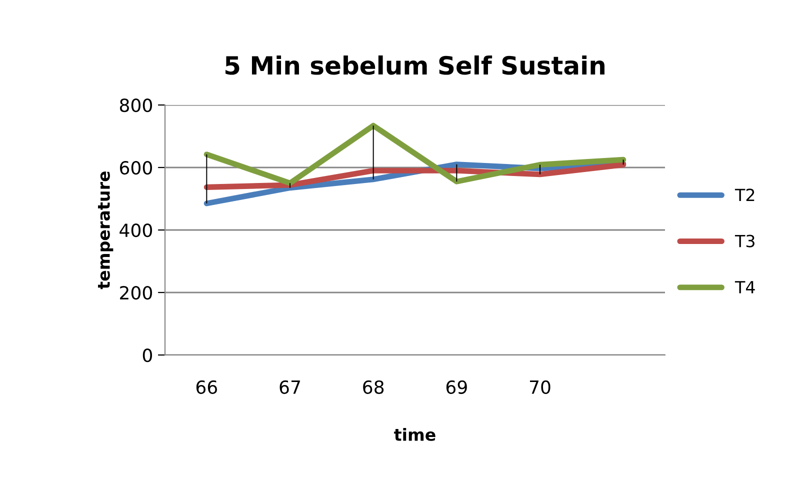 The height and width of the screenshot is (493, 786). Describe the element at coordinates (147, 355) in the screenshot. I see `y-tick-label: 0` at that location.